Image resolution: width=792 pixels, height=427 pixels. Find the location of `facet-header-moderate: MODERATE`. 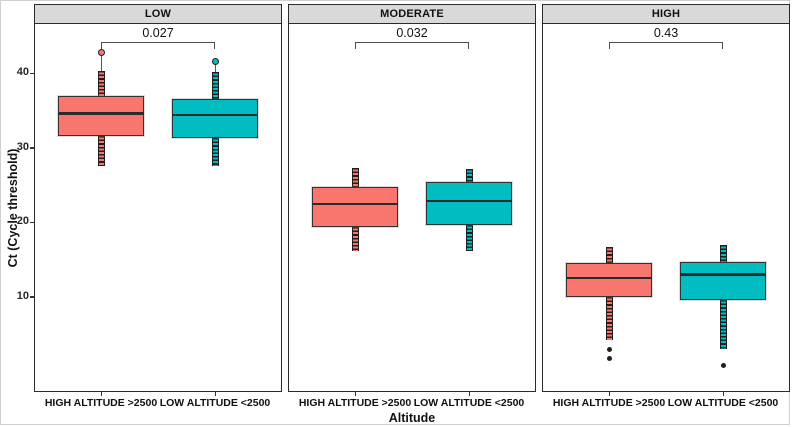

facet-header-moderate: MODERATE is located at coordinates (412, 14).